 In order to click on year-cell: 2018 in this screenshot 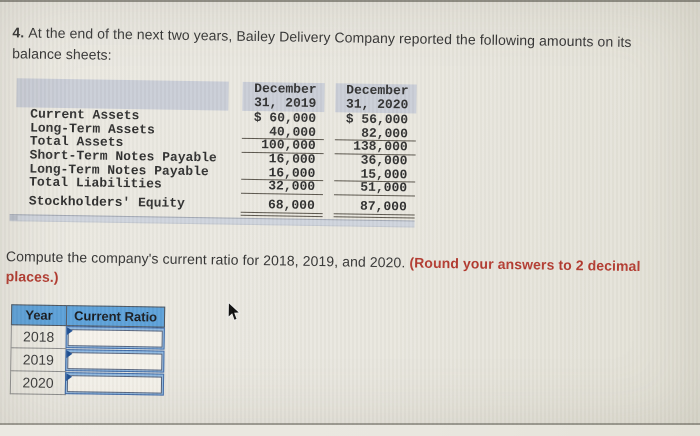, I will do `click(38, 337)`.